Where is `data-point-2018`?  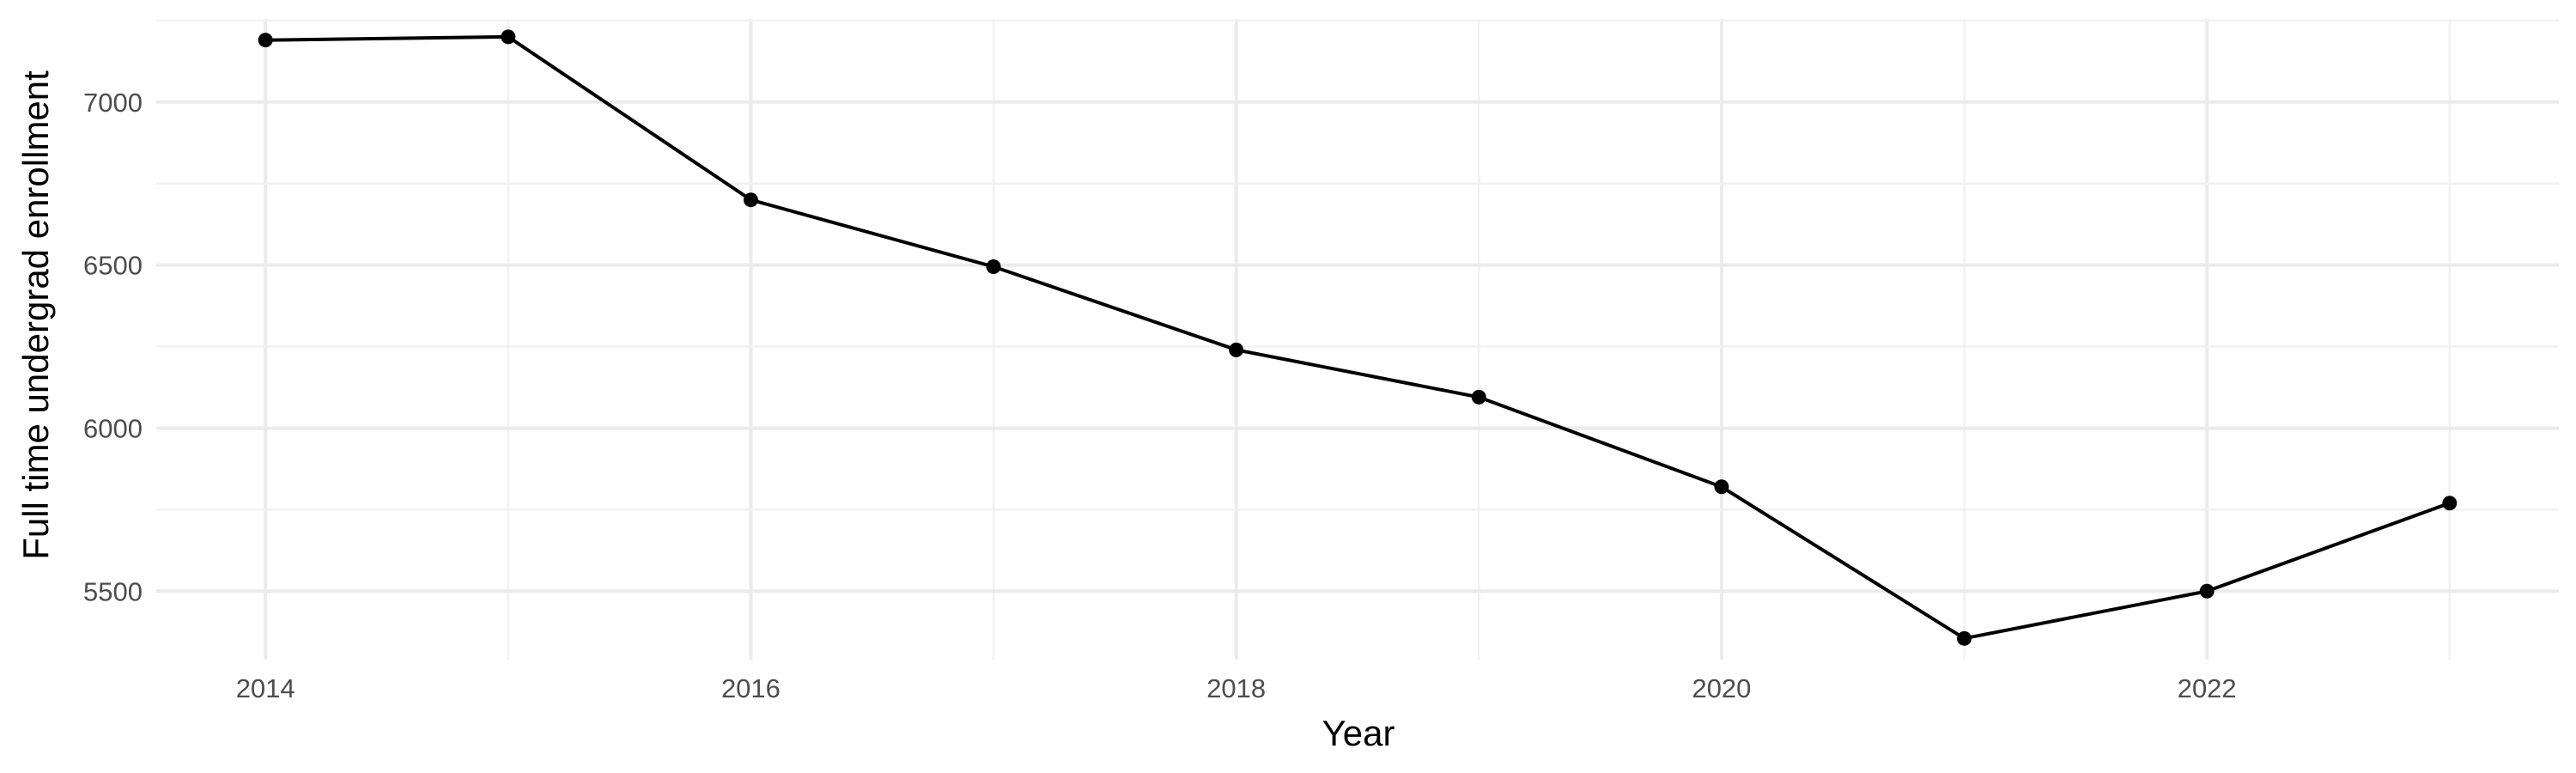 data-point-2018 is located at coordinates (1236, 349).